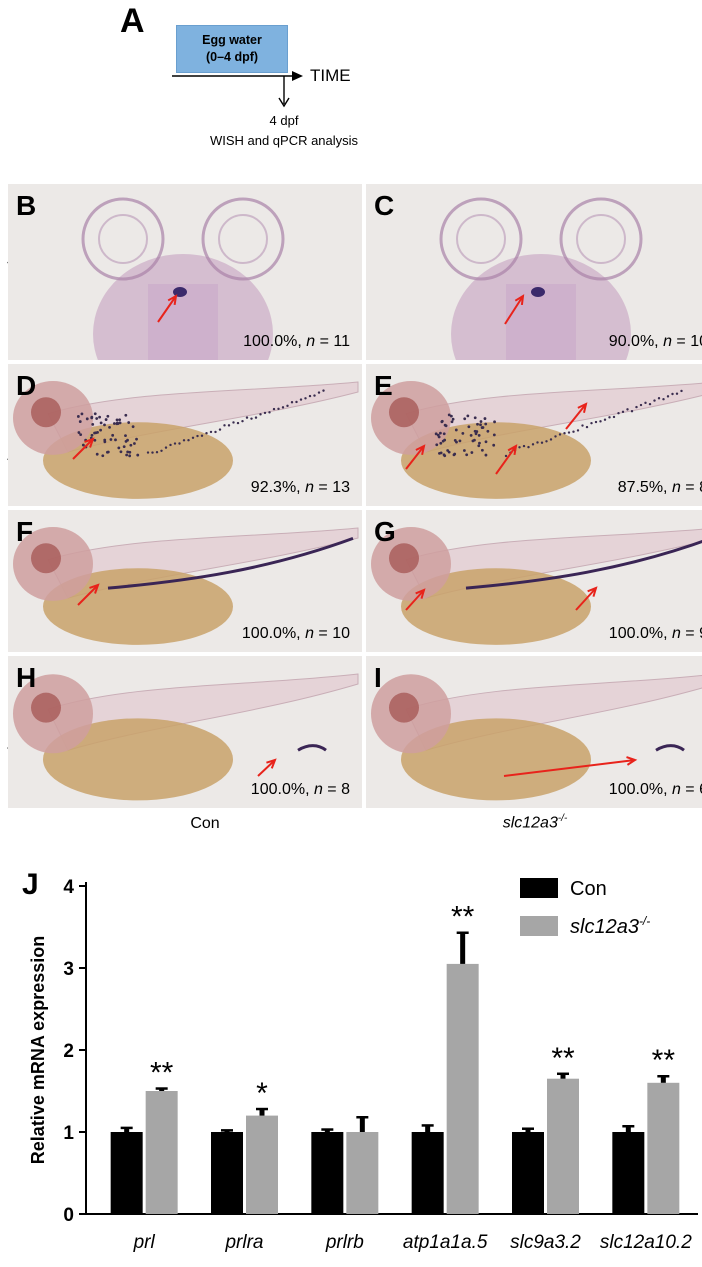 The image size is (702, 1267). I want to click on stain-percentage: 100.0%, n = 10, so click(296, 634).